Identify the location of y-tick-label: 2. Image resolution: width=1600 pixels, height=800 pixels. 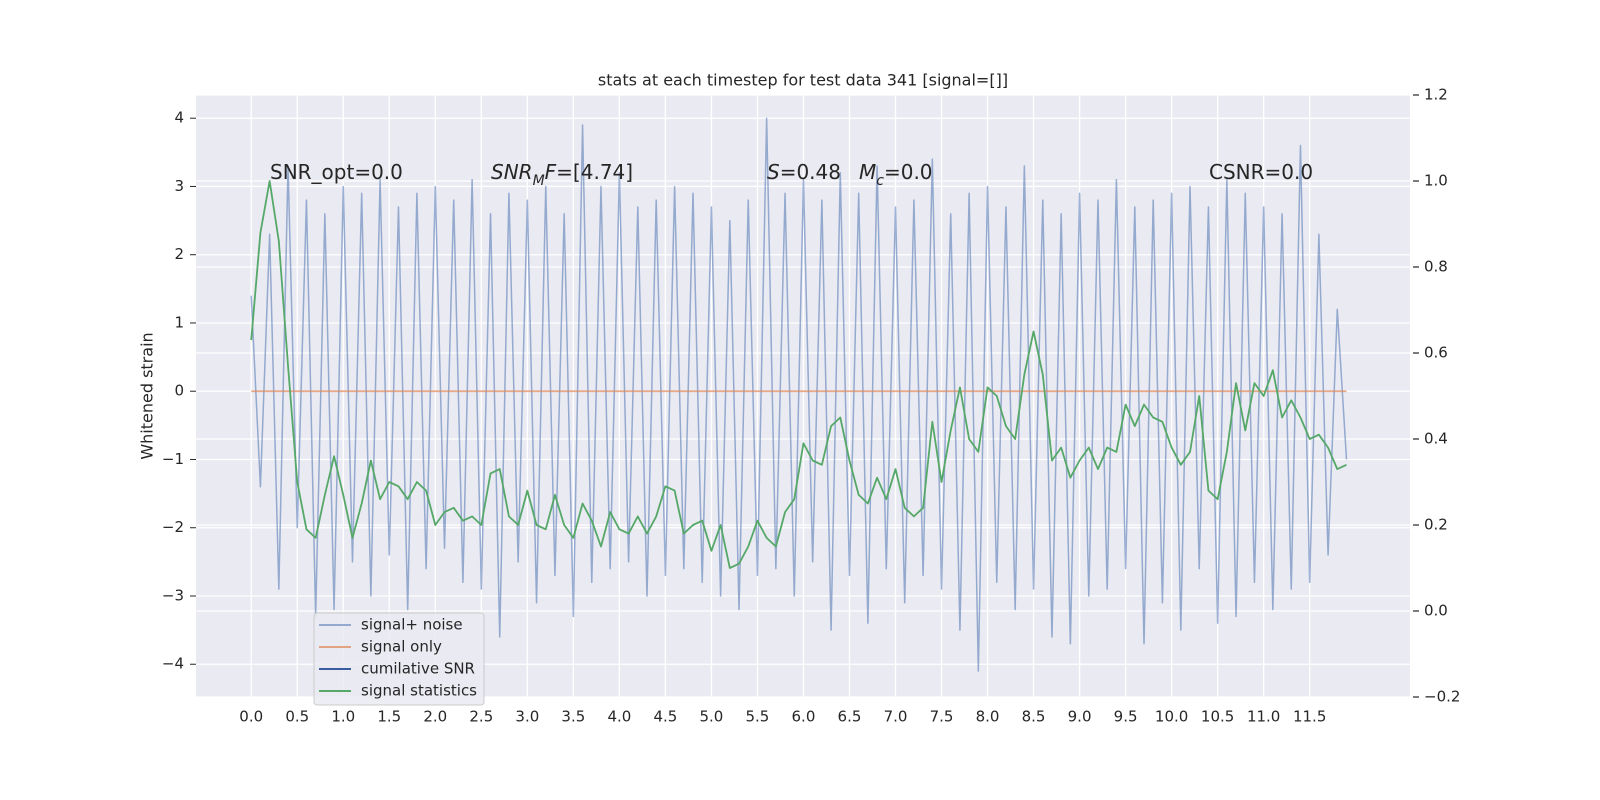
(179, 254).